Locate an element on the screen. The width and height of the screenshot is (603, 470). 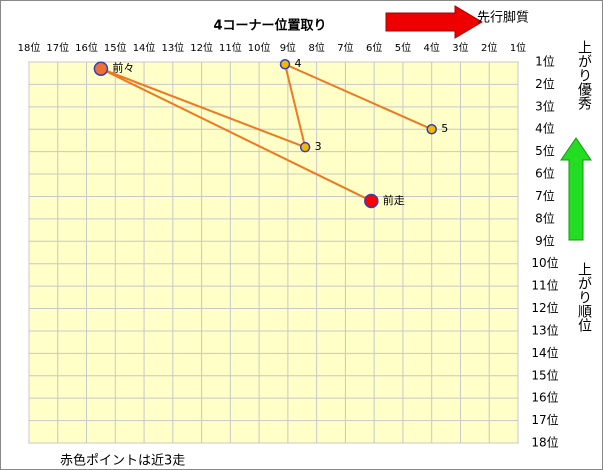
y-tick-label: 8位 is located at coordinates (545, 217).